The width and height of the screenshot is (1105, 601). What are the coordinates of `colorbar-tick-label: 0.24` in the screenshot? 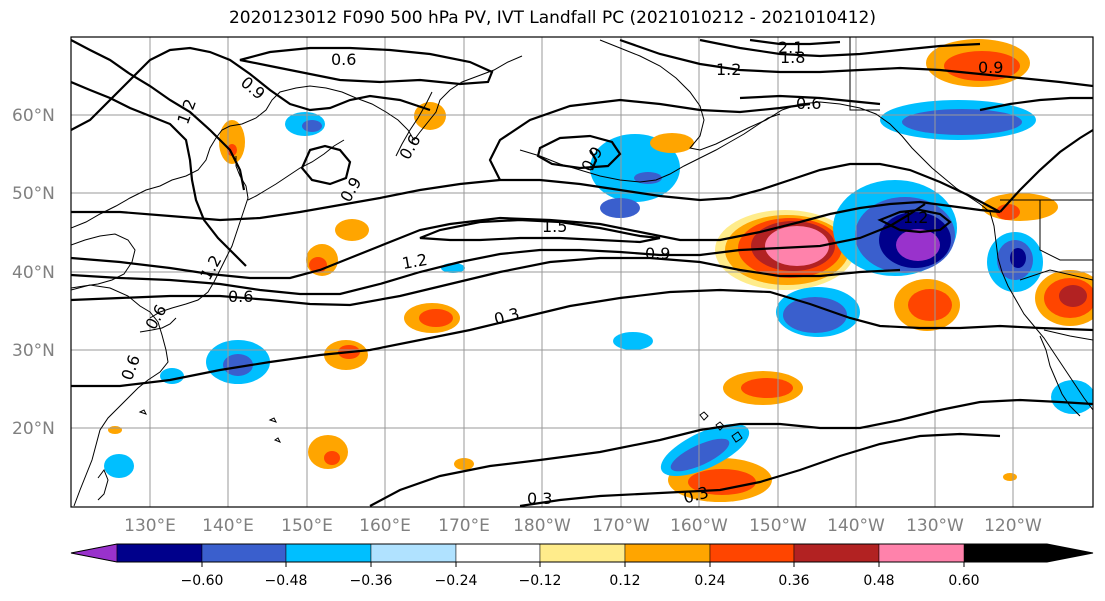 It's located at (709, 581).